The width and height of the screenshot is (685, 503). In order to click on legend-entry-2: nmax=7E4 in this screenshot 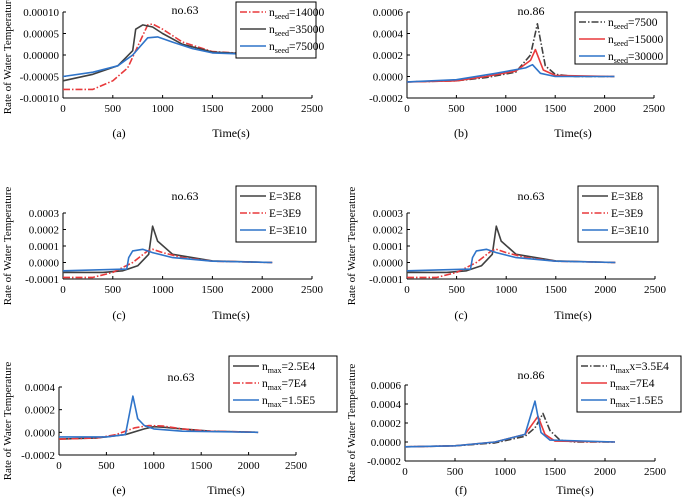, I will do `click(632, 385)`.